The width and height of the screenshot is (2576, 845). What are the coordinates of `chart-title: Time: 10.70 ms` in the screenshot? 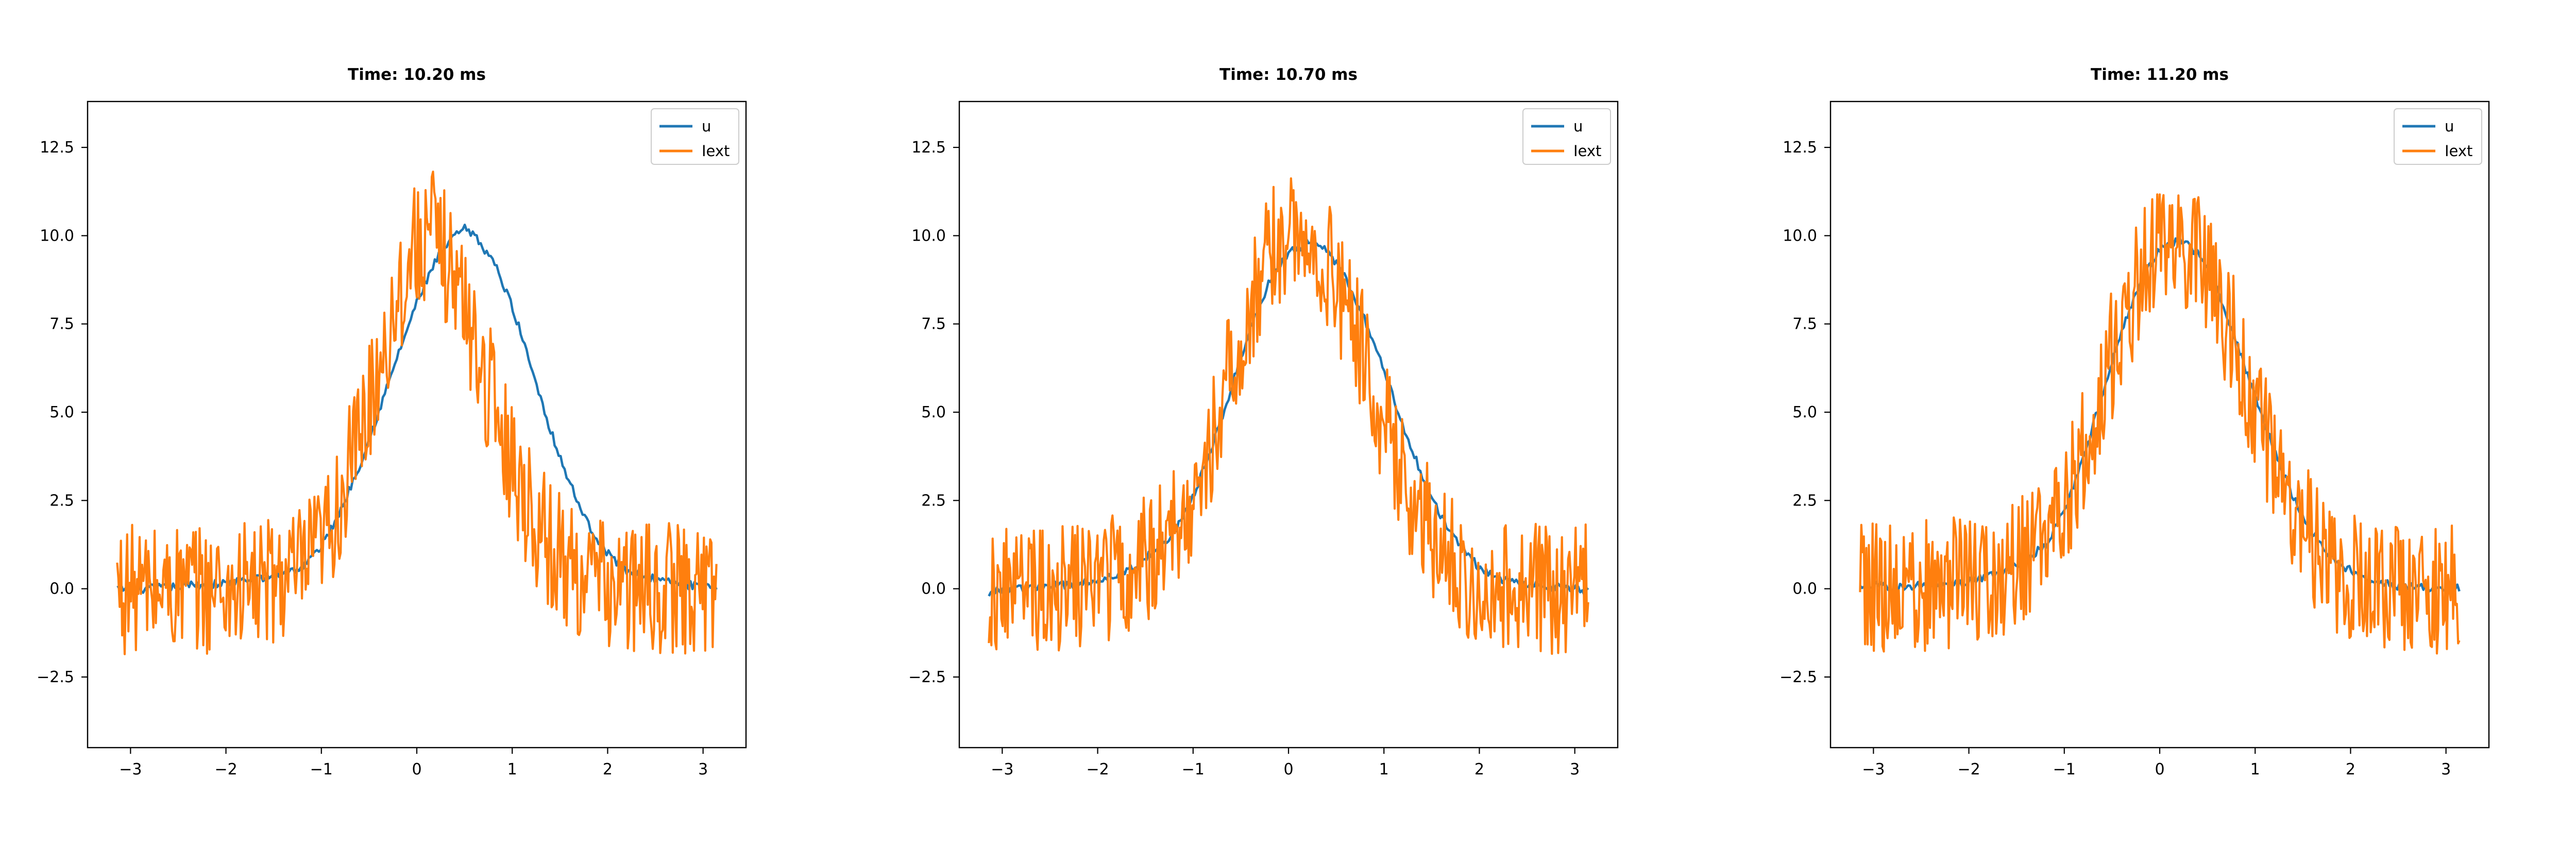 It's located at (1288, 74).